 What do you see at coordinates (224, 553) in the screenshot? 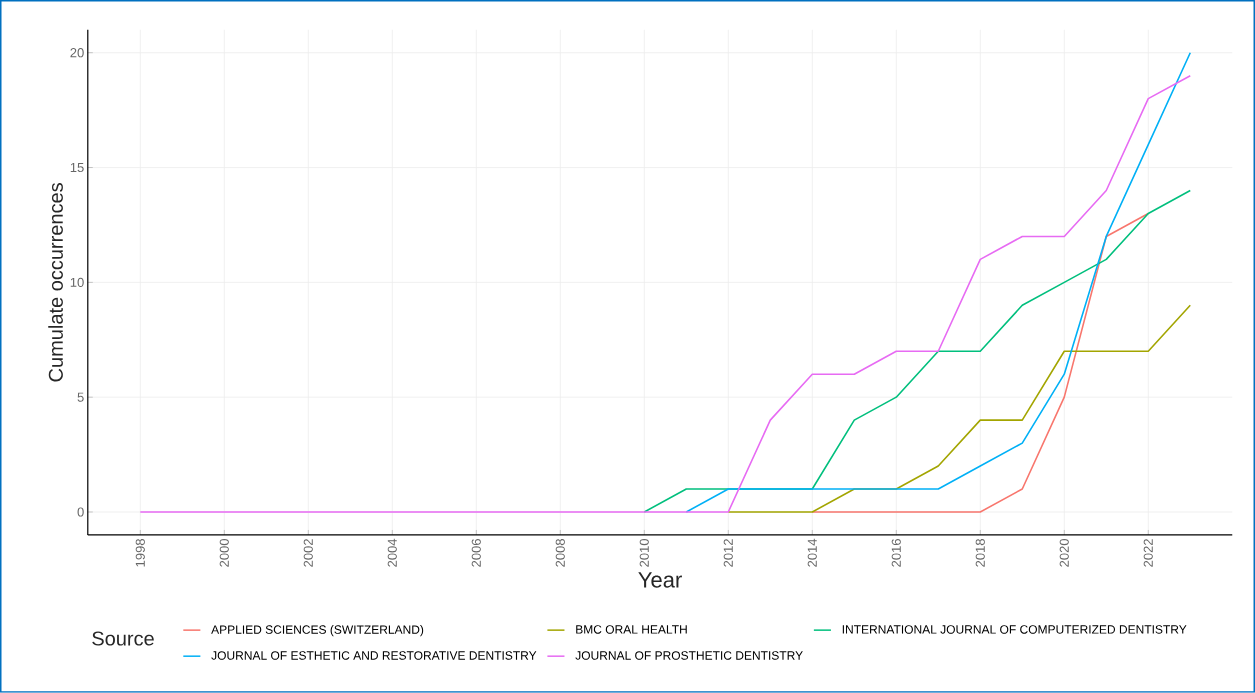
I see `x-tick-label: 2000` at bounding box center [224, 553].